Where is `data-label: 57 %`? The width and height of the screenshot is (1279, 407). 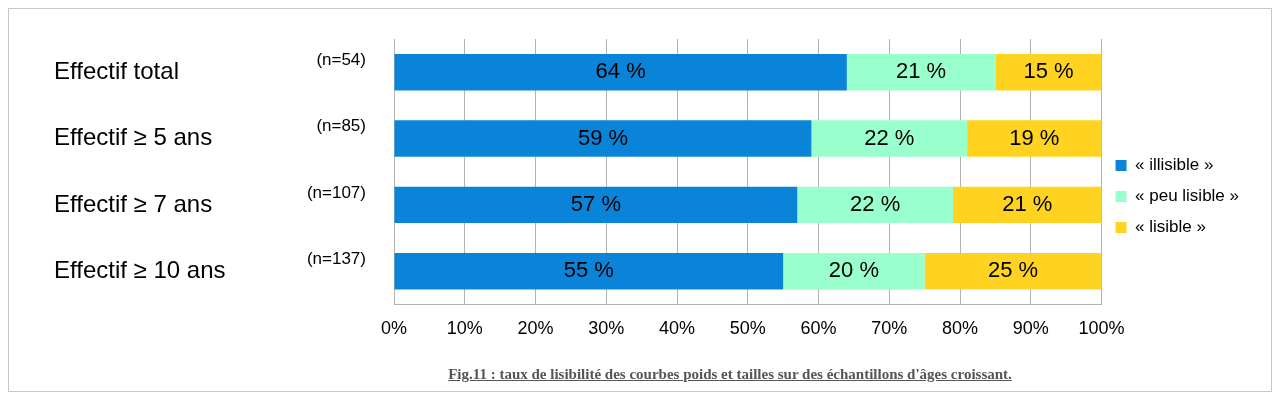 data-label: 57 % is located at coordinates (595, 203).